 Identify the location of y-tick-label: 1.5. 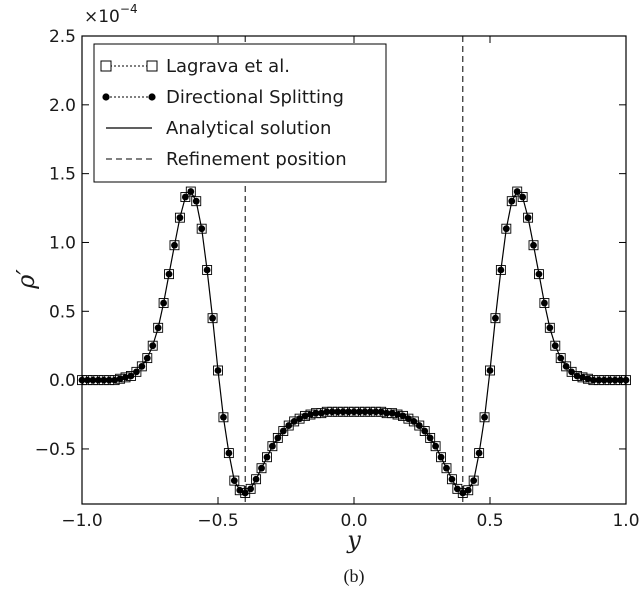
(62, 175).